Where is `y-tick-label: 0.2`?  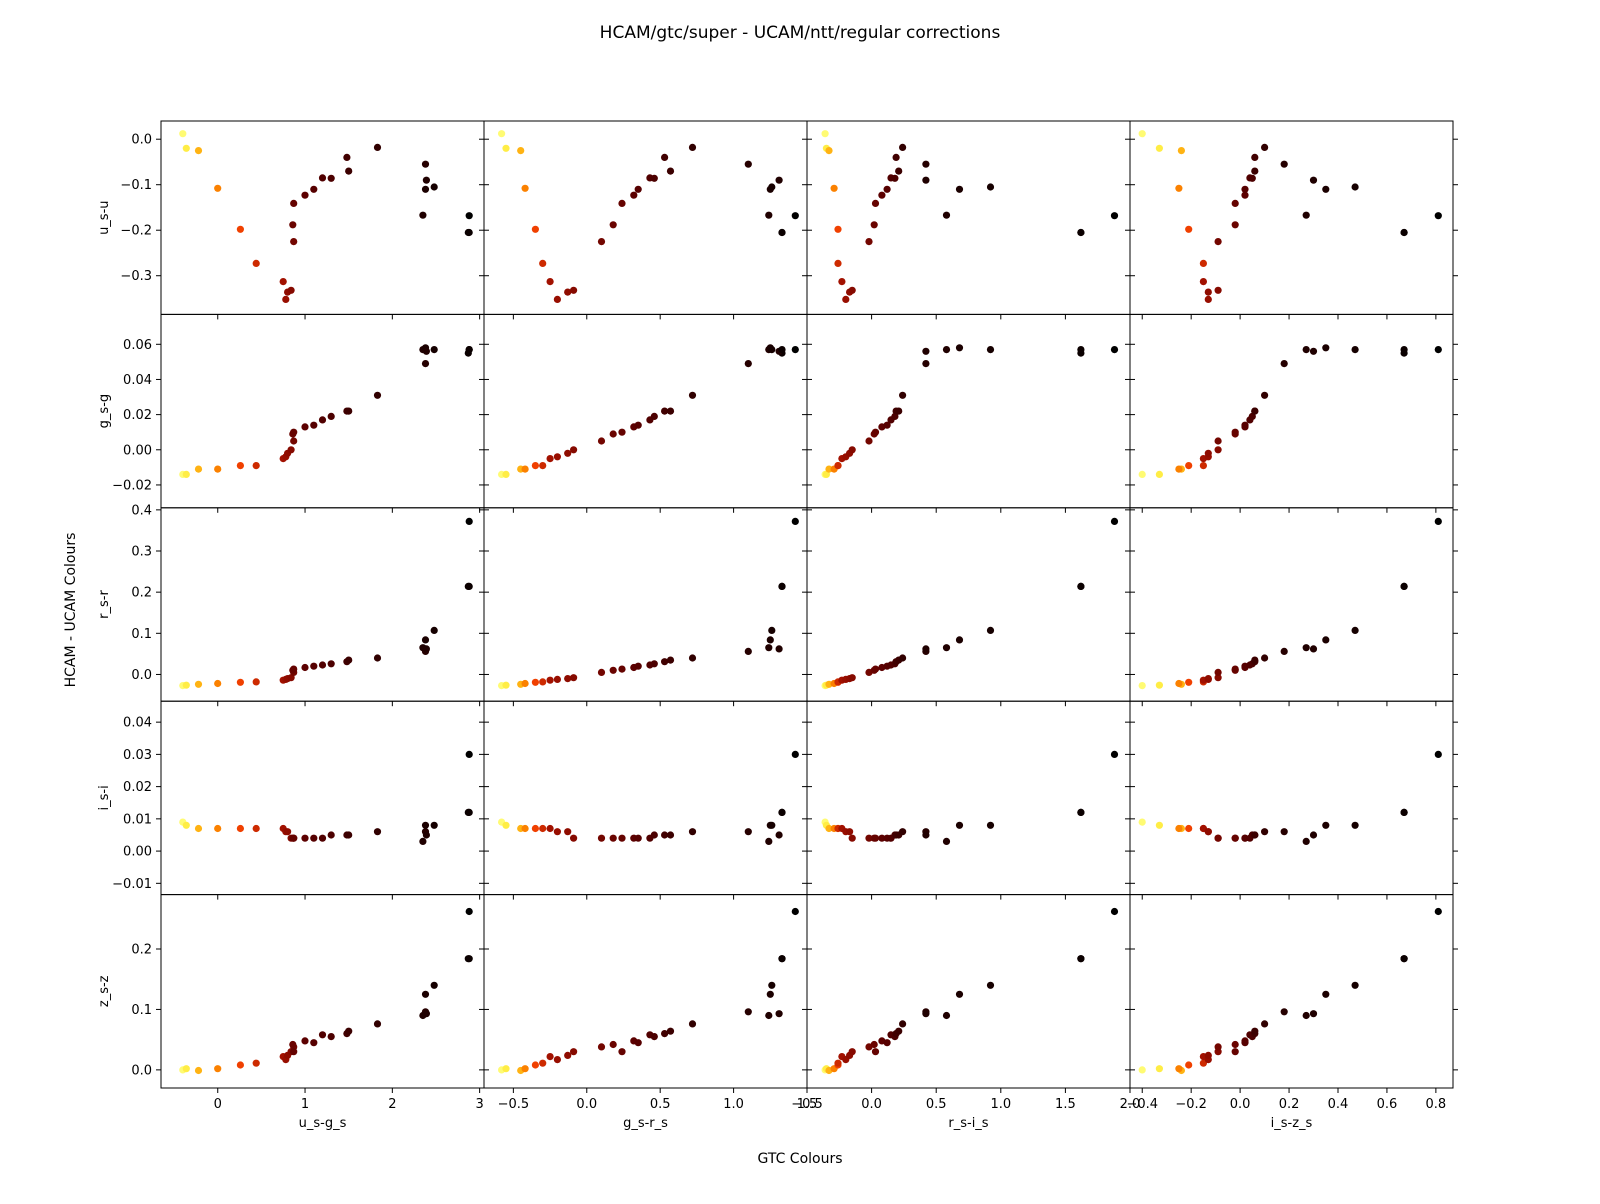 y-tick-label: 0.2 is located at coordinates (141, 593).